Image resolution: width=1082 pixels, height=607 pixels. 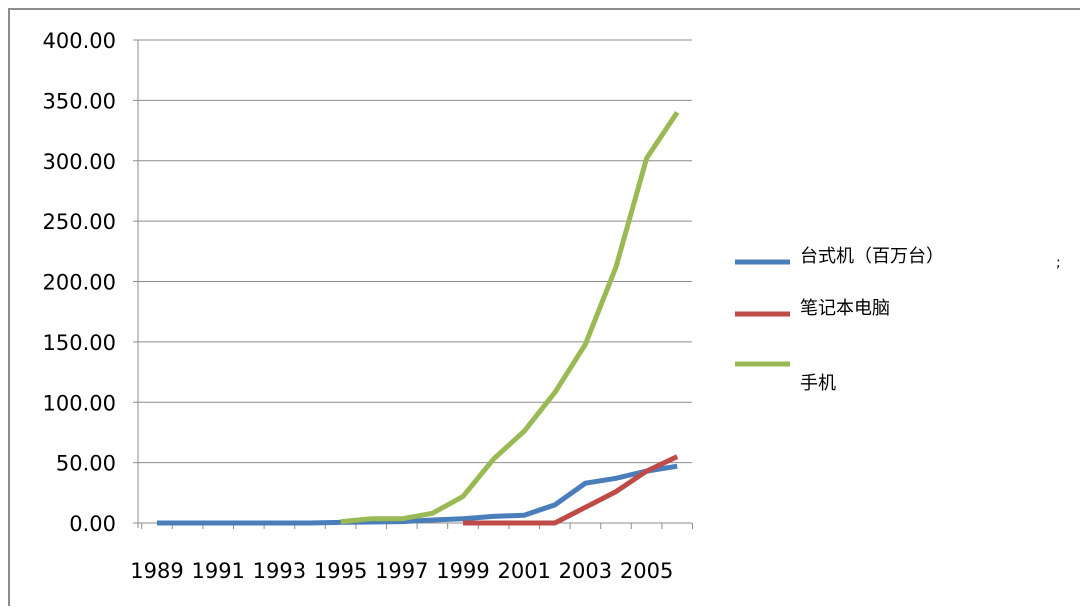 What do you see at coordinates (872, 256) in the screenshot?
I see `legend-label-0: 台式机（百万台）` at bounding box center [872, 256].